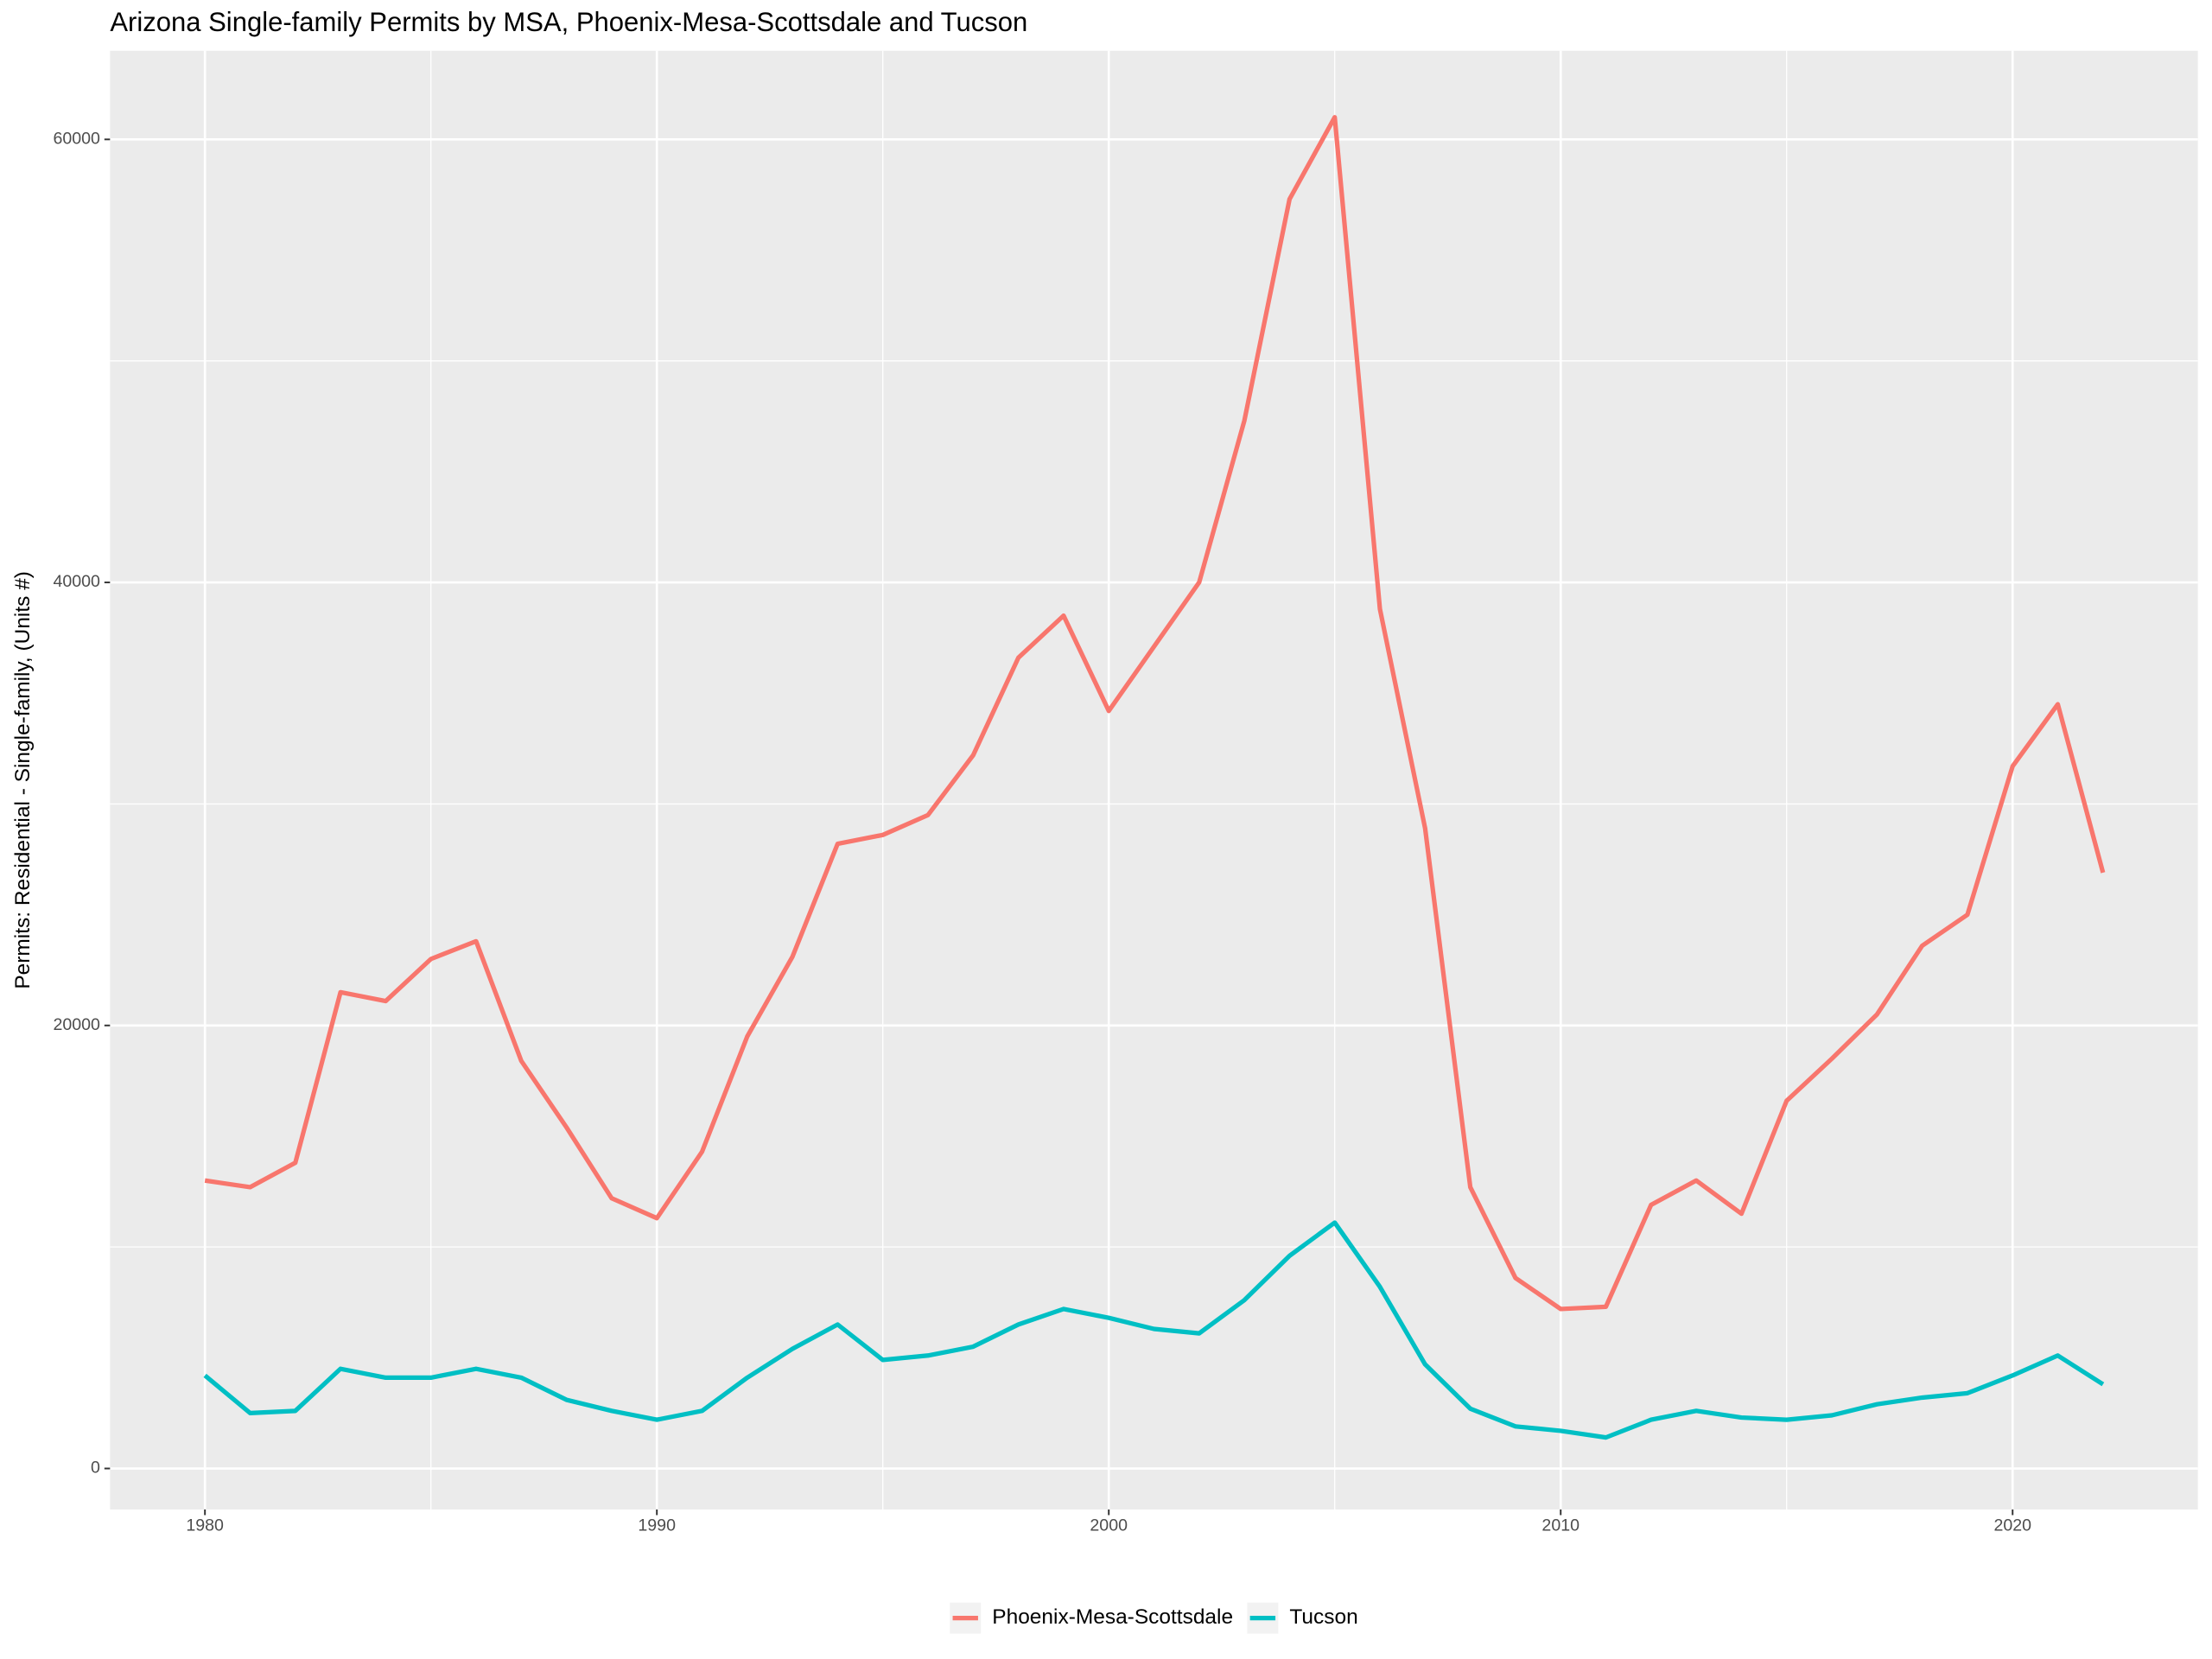 Image resolution: width=2212 pixels, height=1659 pixels. I want to click on legend-label: Phoenix-Mesa-Scottsdale, so click(1112, 1617).